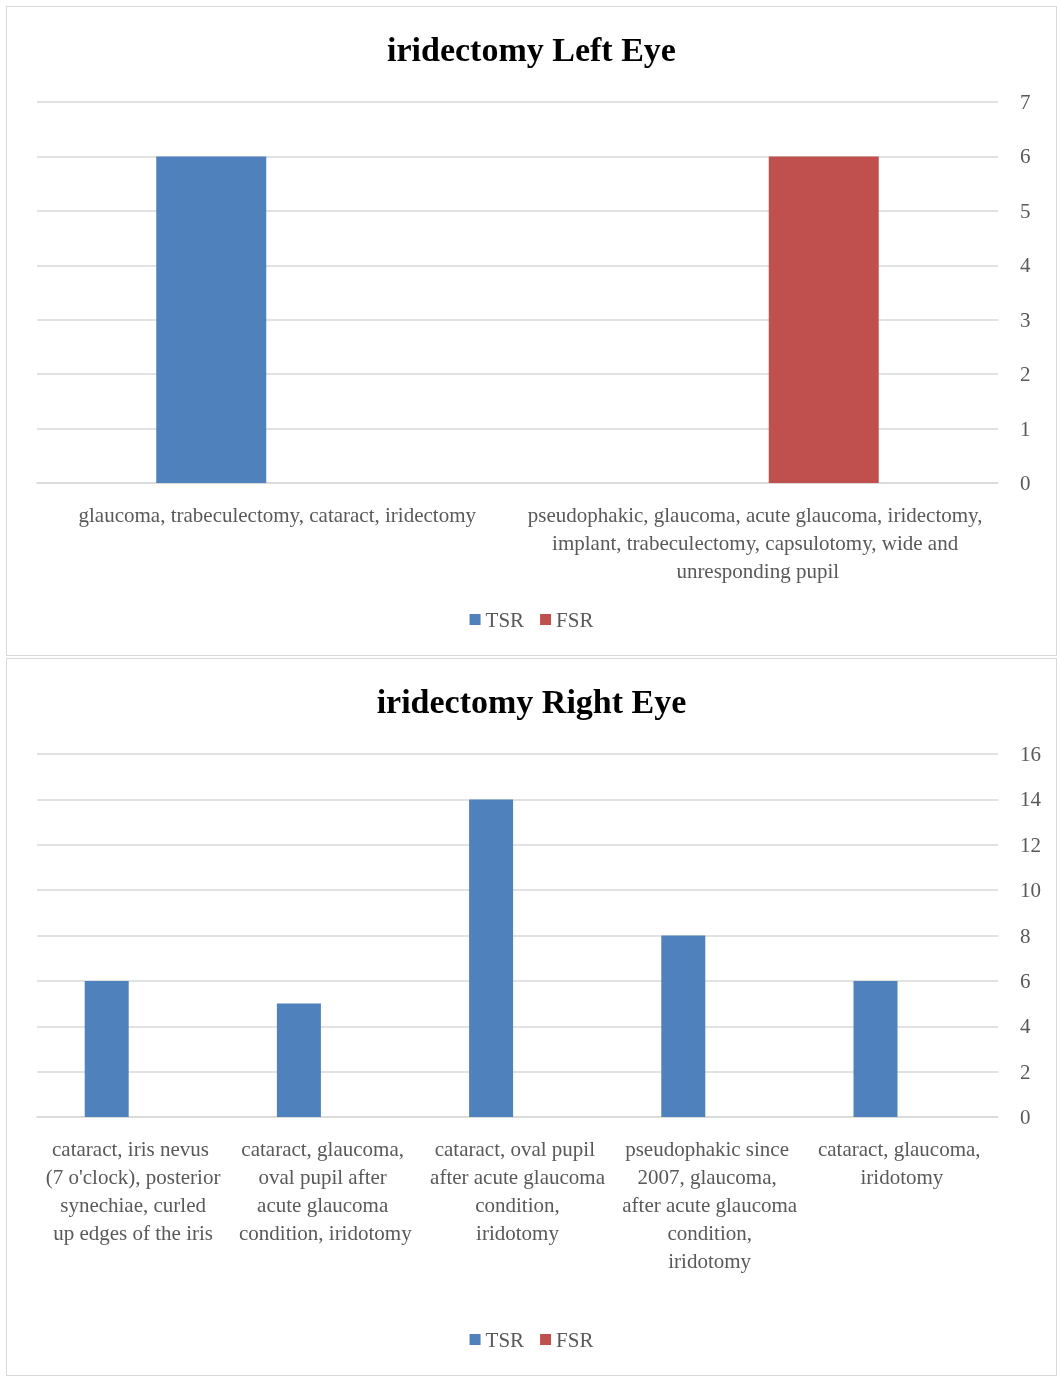 The width and height of the screenshot is (1057, 1376). What do you see at coordinates (1025, 428) in the screenshot?
I see `y-tick-label: 1` at bounding box center [1025, 428].